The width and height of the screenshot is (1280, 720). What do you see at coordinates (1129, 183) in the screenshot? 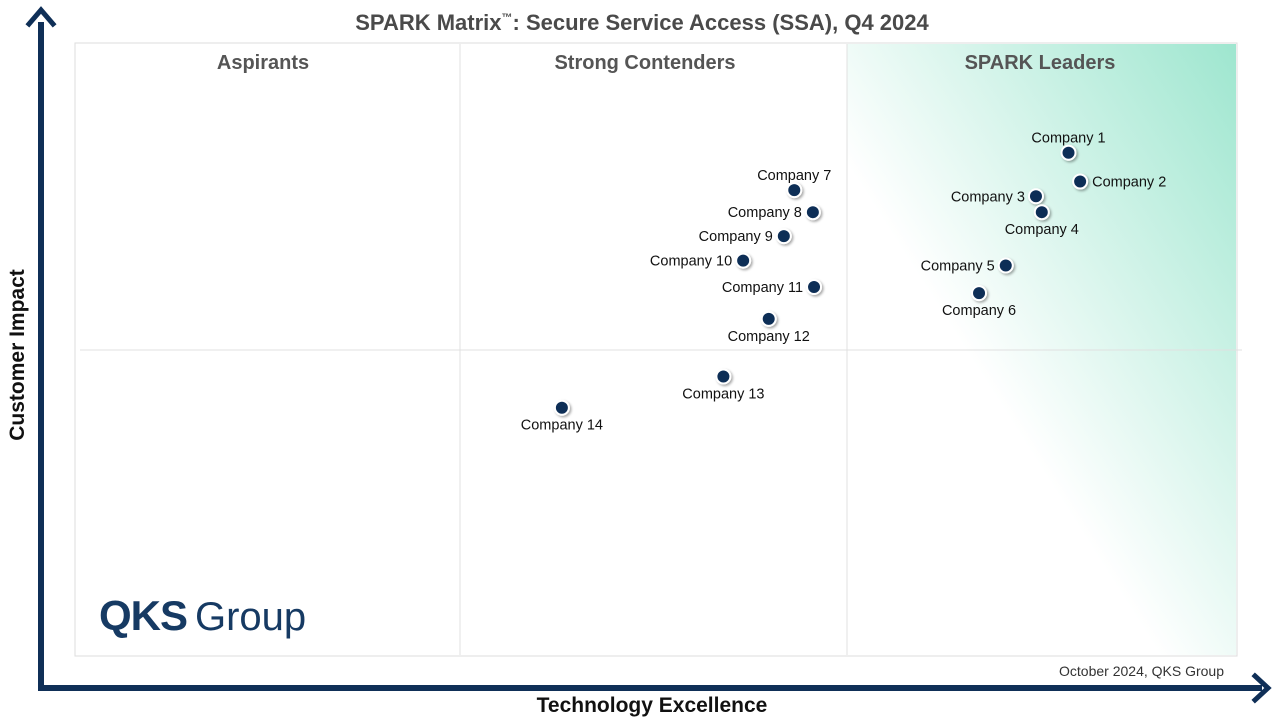
I see `point-label: Company 2` at bounding box center [1129, 183].